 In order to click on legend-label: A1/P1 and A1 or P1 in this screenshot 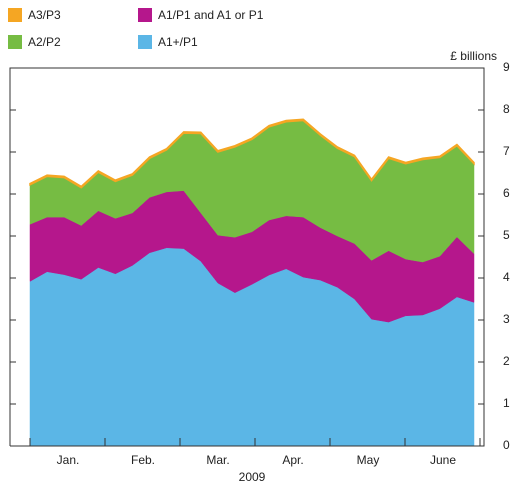, I will do `click(211, 15)`.